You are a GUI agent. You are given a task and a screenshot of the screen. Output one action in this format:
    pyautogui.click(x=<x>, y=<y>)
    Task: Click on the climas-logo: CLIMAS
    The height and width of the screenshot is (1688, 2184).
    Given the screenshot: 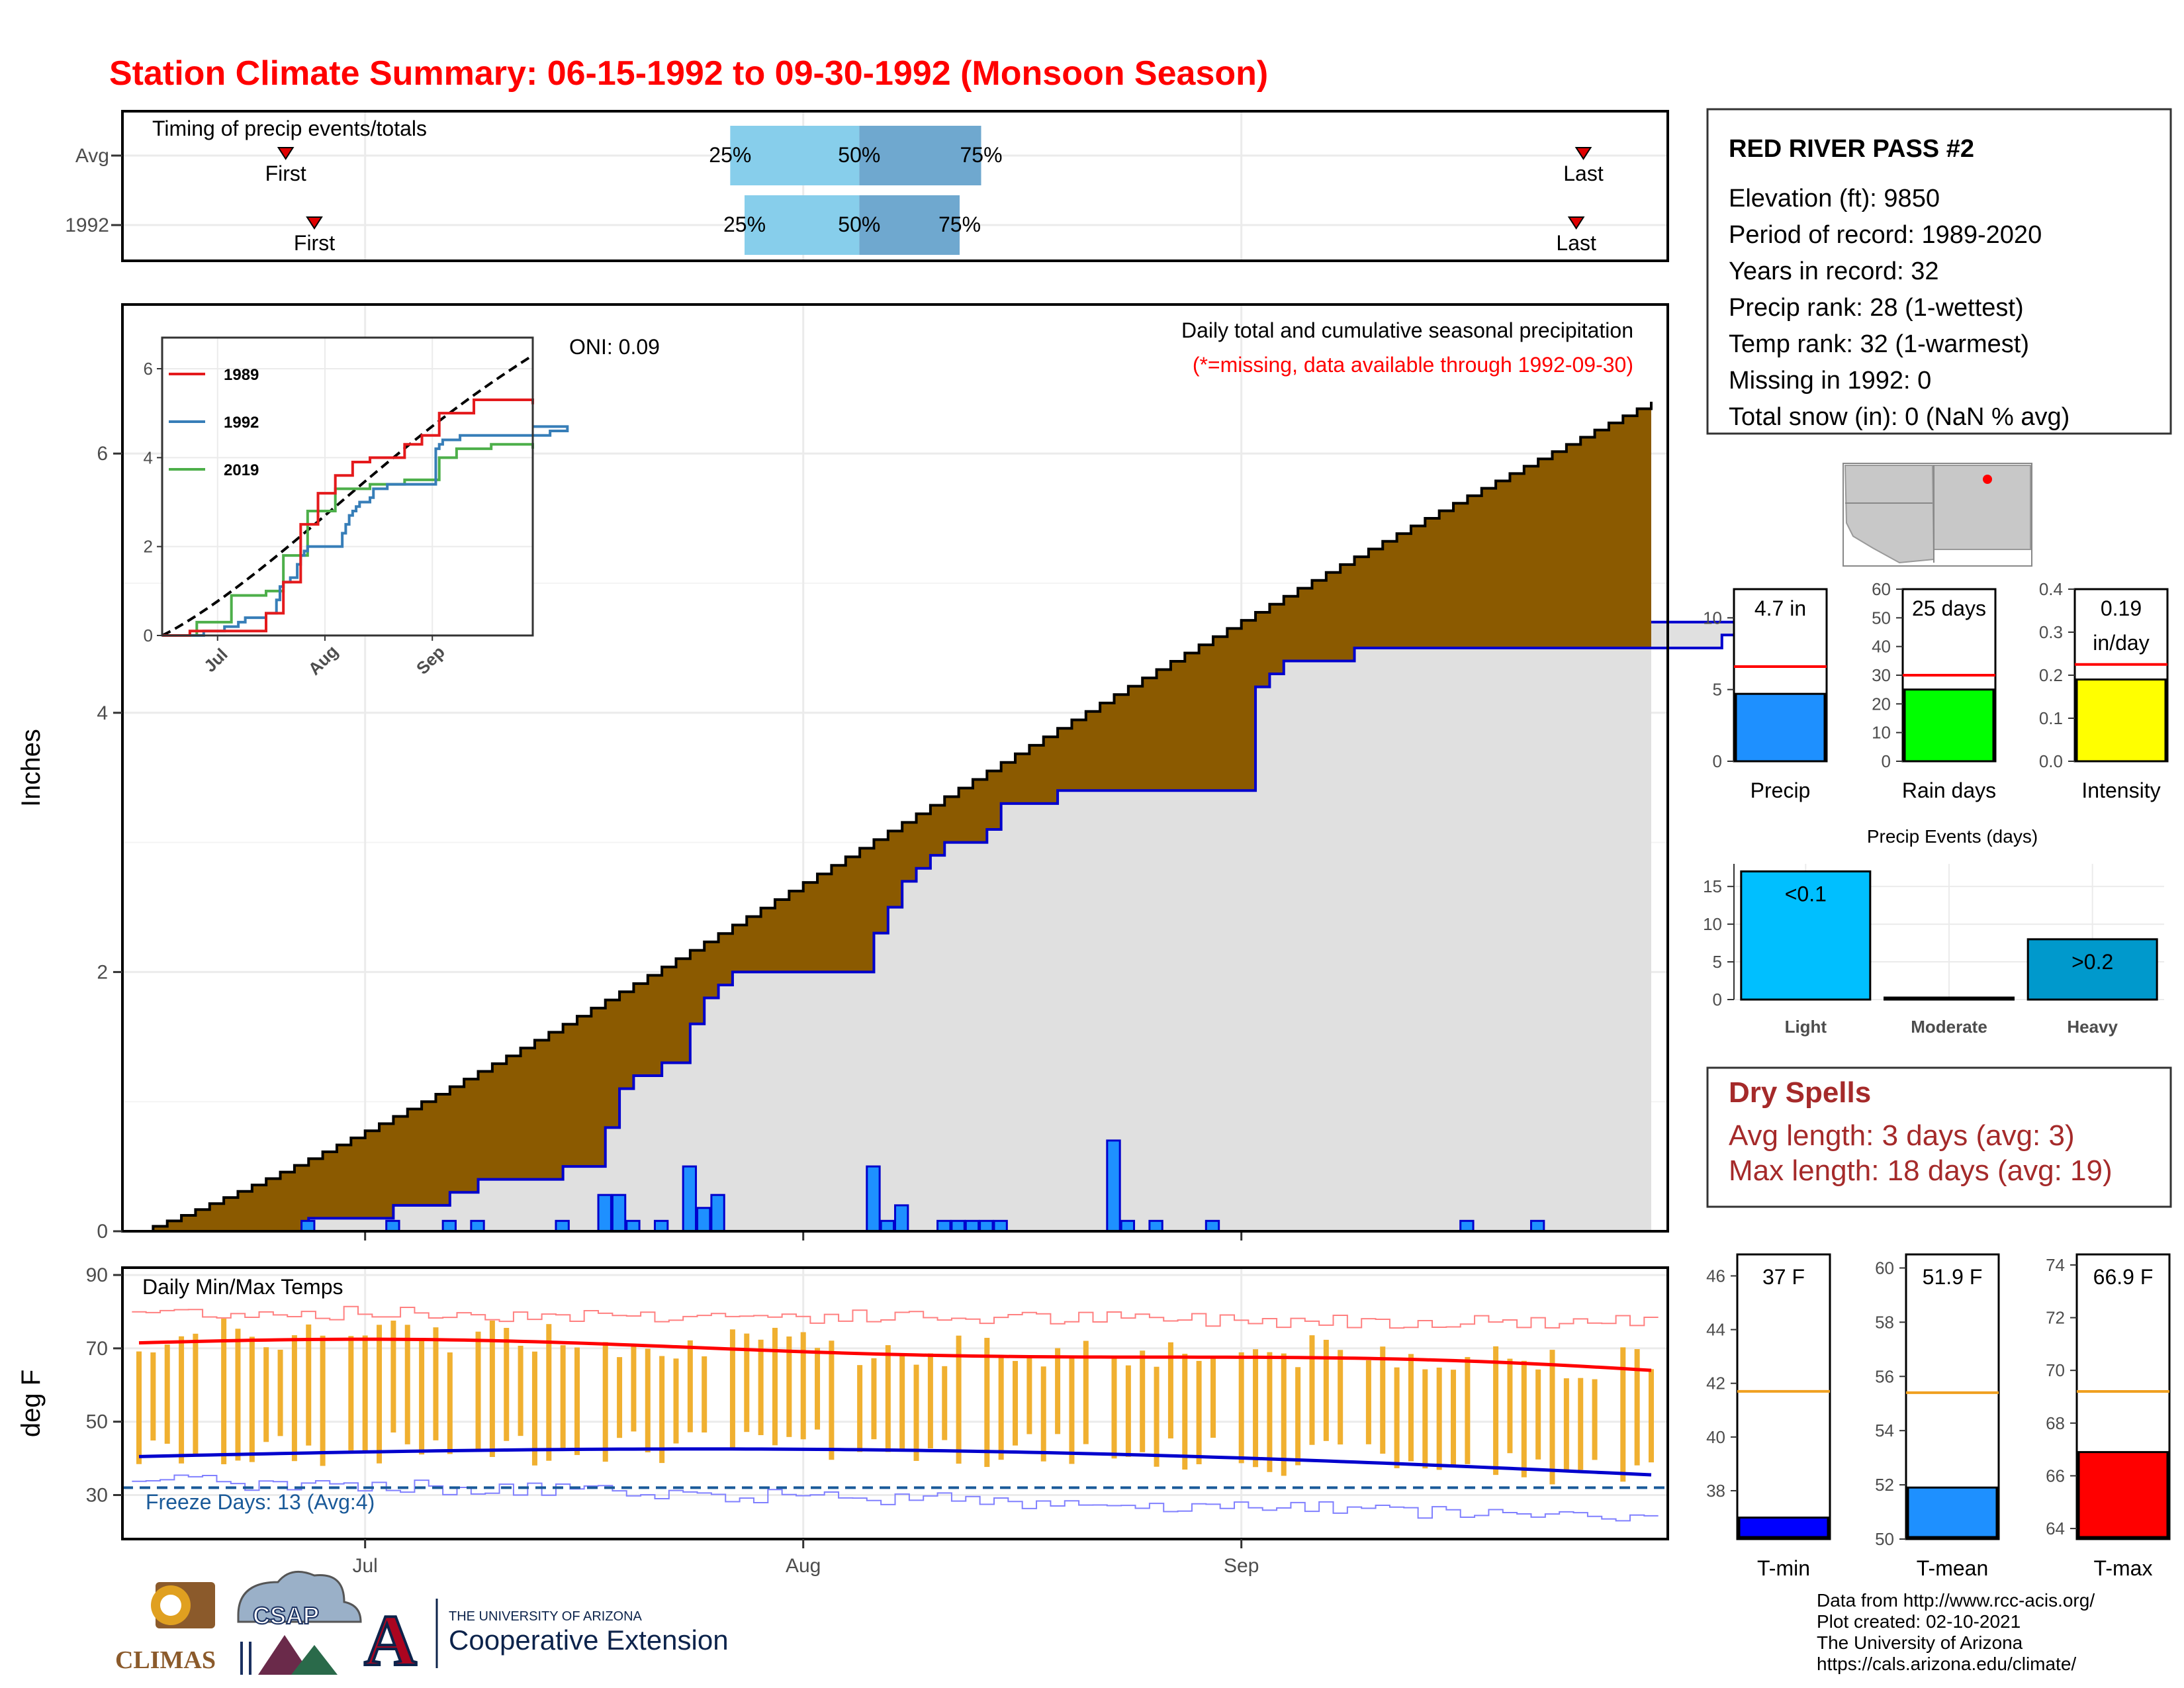 What is the action you would take?
    pyautogui.click(x=165, y=1628)
    